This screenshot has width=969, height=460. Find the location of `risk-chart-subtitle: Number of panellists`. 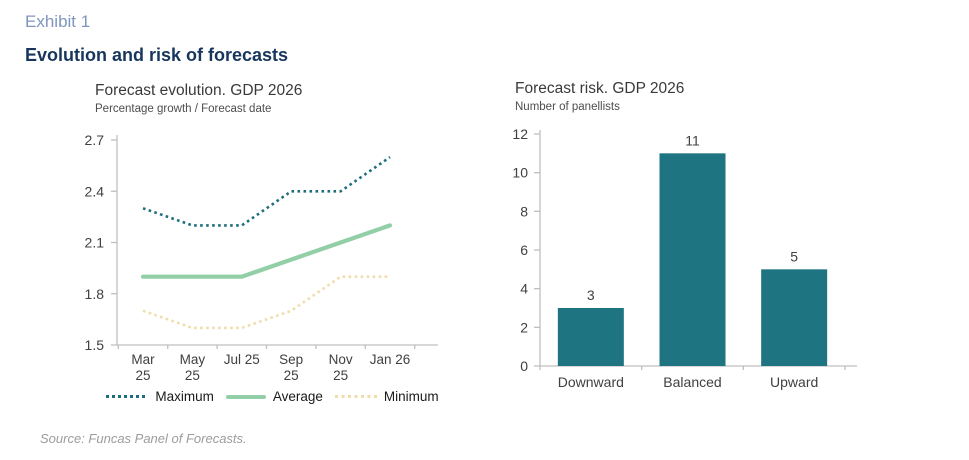

risk-chart-subtitle: Number of panellists is located at coordinates (567, 107).